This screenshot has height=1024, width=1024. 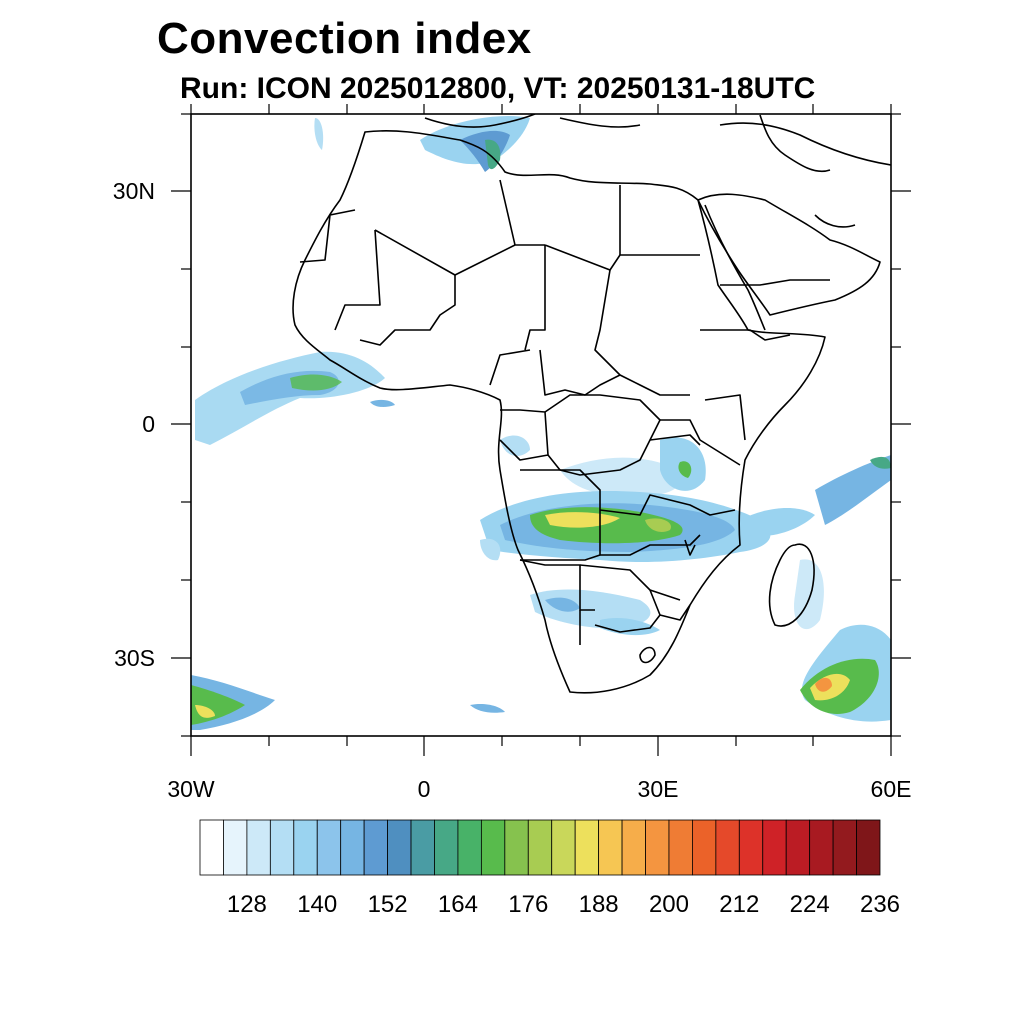 What do you see at coordinates (498, 88) in the screenshot?
I see `chart-subtitle: Run: ICON 2025012800, VT: 20250131-18UTC` at bounding box center [498, 88].